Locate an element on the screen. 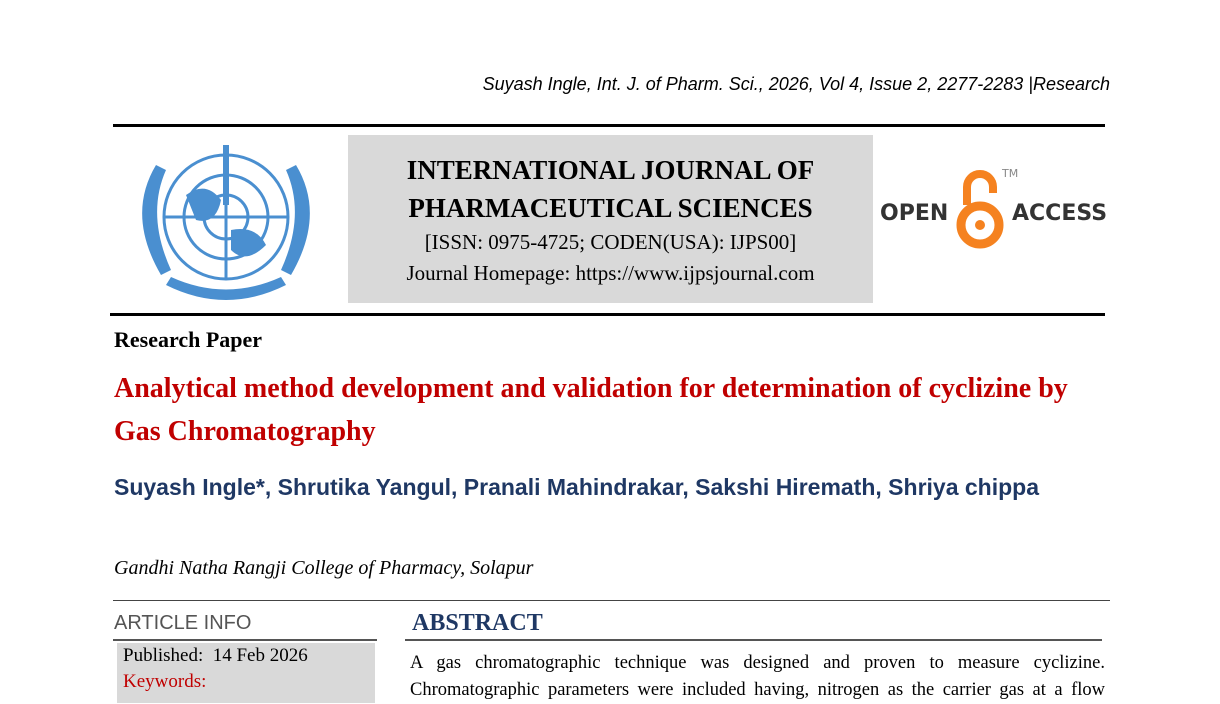  article-type: Research Paper is located at coordinates (188, 339).